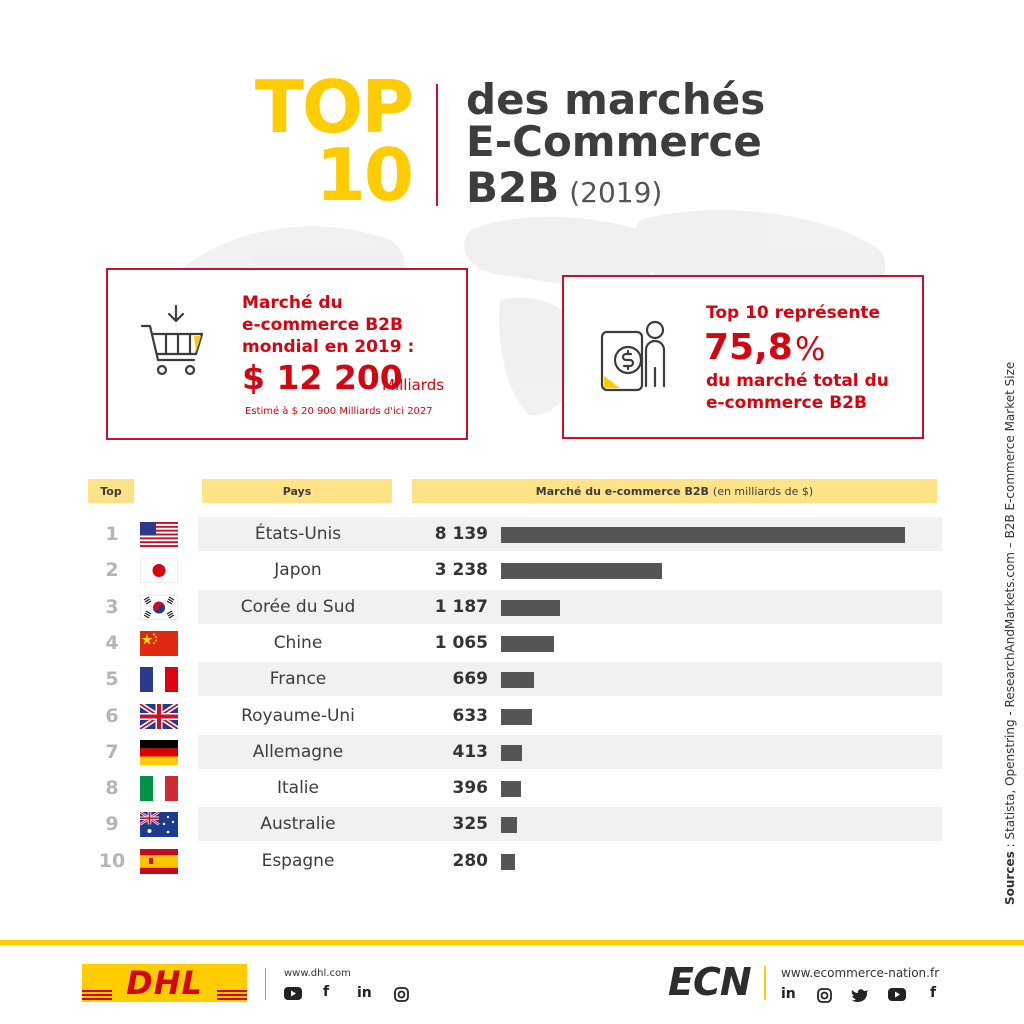 The width and height of the screenshot is (1024, 1024). I want to click on sources-label: Sources, so click(1010, 878).